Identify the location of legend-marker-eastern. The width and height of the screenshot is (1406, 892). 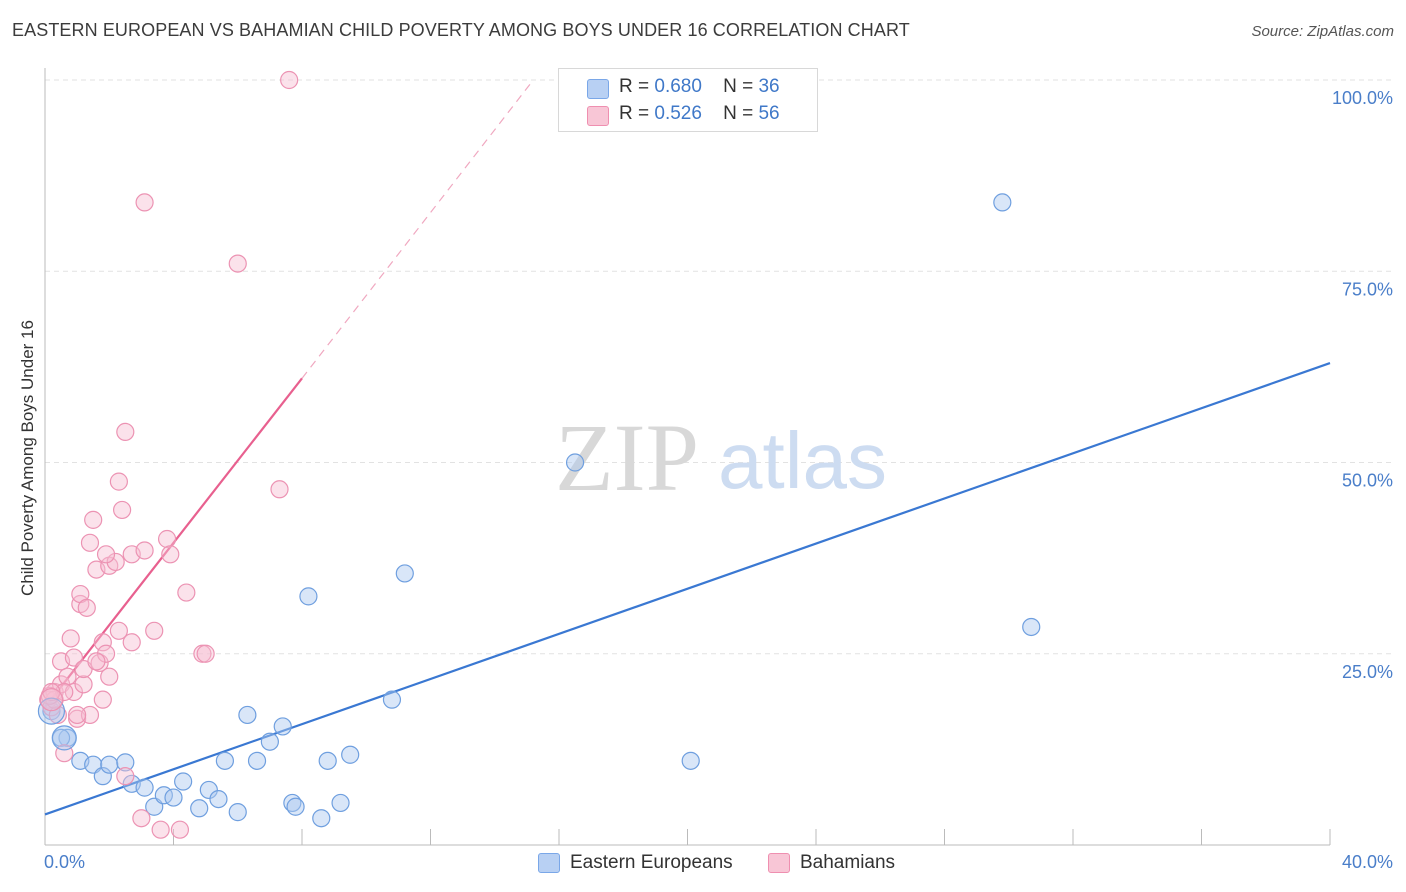
(549, 863).